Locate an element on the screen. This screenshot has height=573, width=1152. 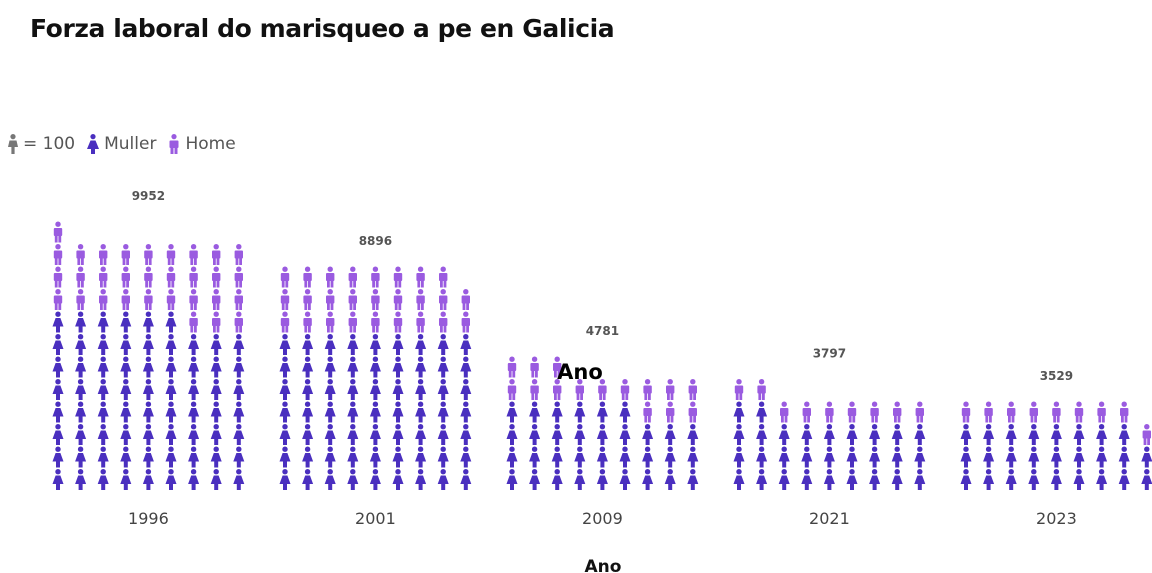
legend-unit: = 100 is located at coordinates (41, 144).